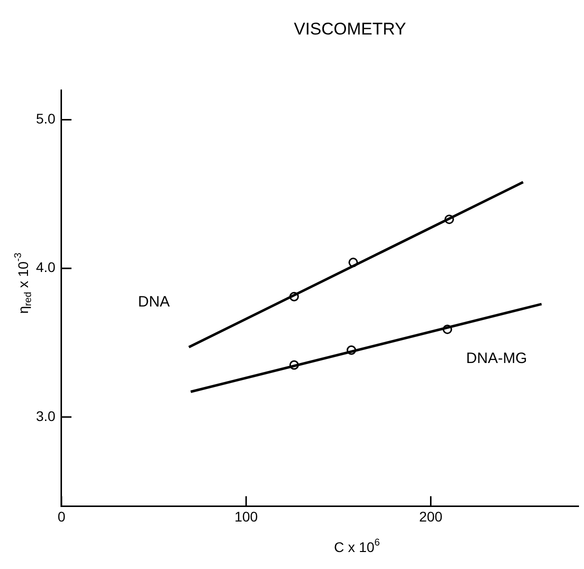  Describe the element at coordinates (496, 359) in the screenshot. I see `series-label: DNA-MG` at that location.